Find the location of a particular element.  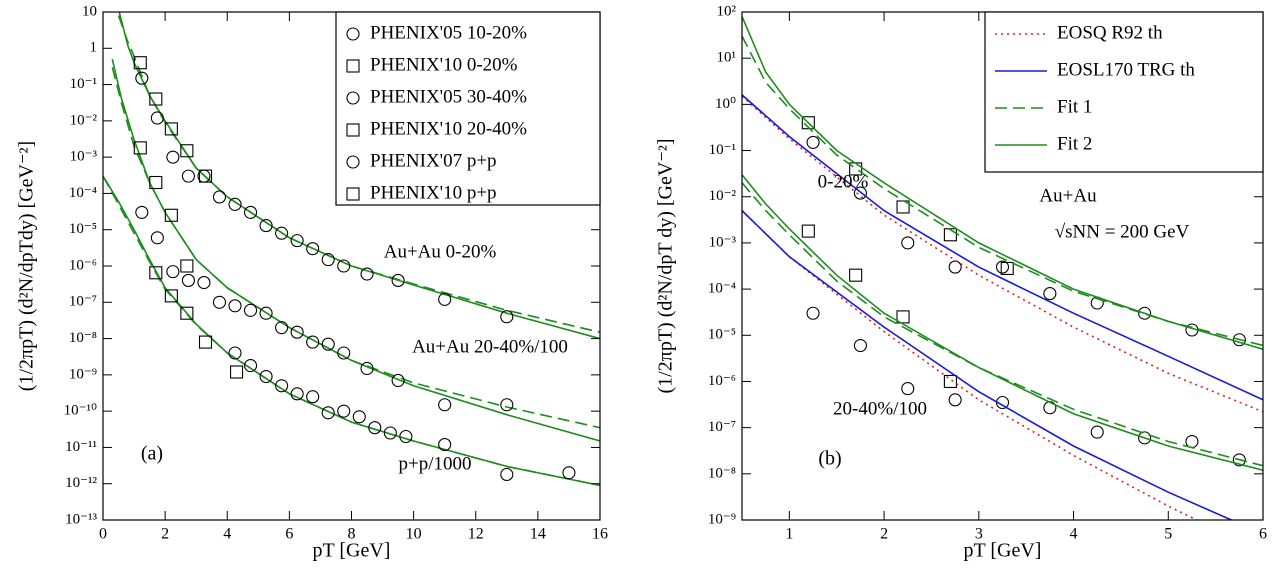

y-tick-label: 1 is located at coordinates (94, 48).